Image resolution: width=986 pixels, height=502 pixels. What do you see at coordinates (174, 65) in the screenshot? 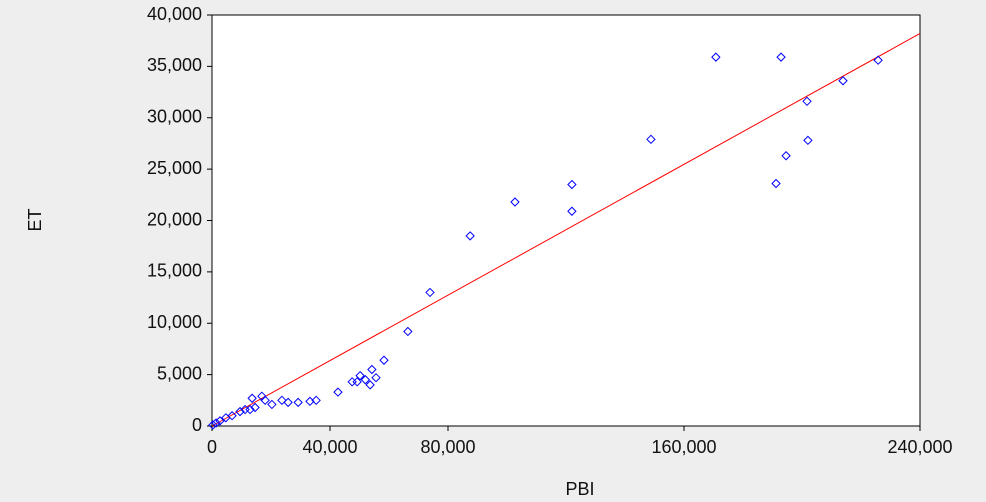
I see `y-tick-label: 35,000` at bounding box center [174, 65].